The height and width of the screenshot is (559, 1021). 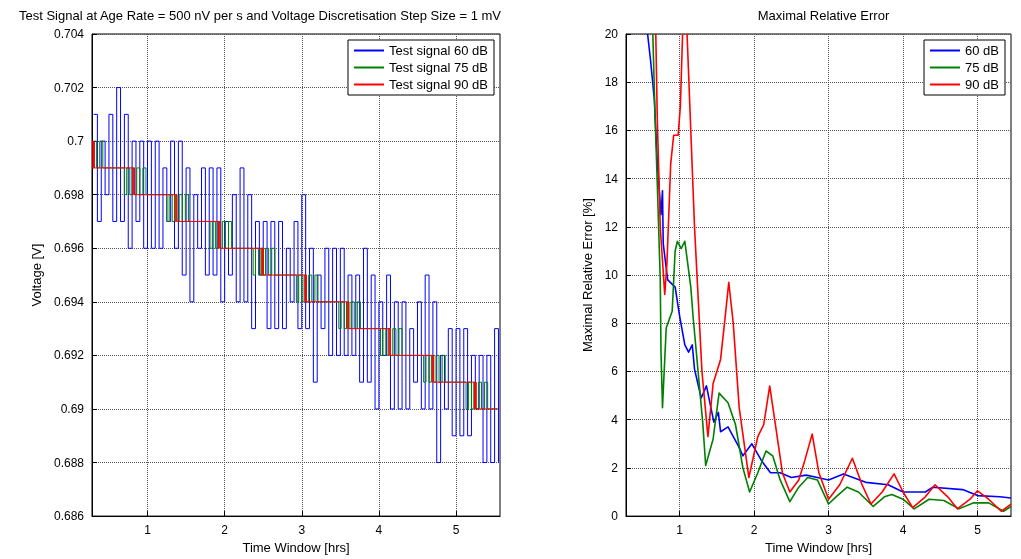 What do you see at coordinates (611, 275) in the screenshot?
I see `y-tick-label: 10` at bounding box center [611, 275].